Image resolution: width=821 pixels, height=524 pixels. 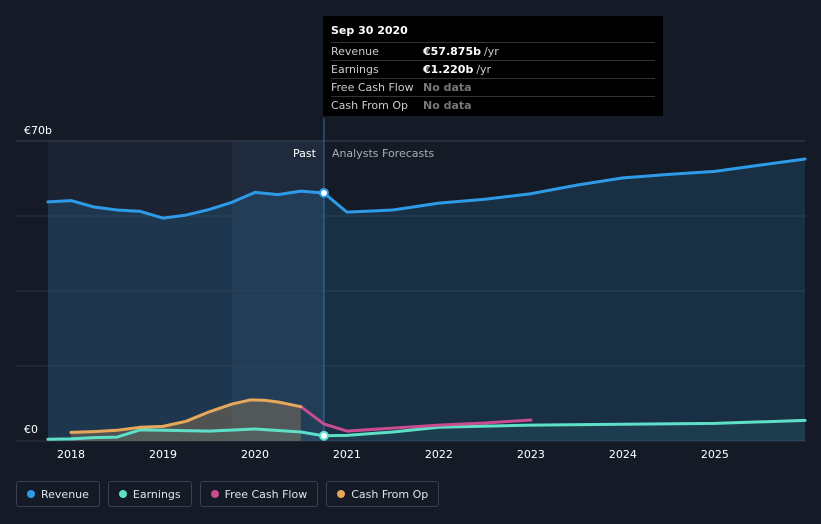 I want to click on legend-label: Free Cash Flow, so click(x=266, y=494).